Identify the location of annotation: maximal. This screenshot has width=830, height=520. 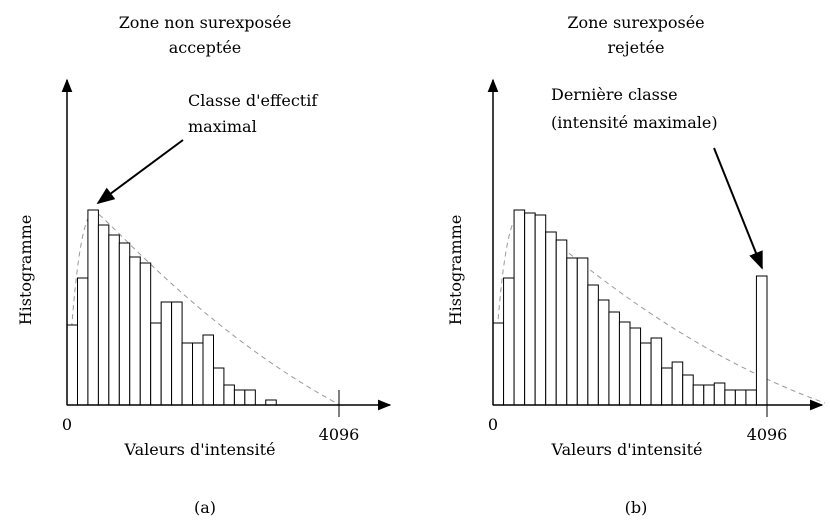
(222, 126).